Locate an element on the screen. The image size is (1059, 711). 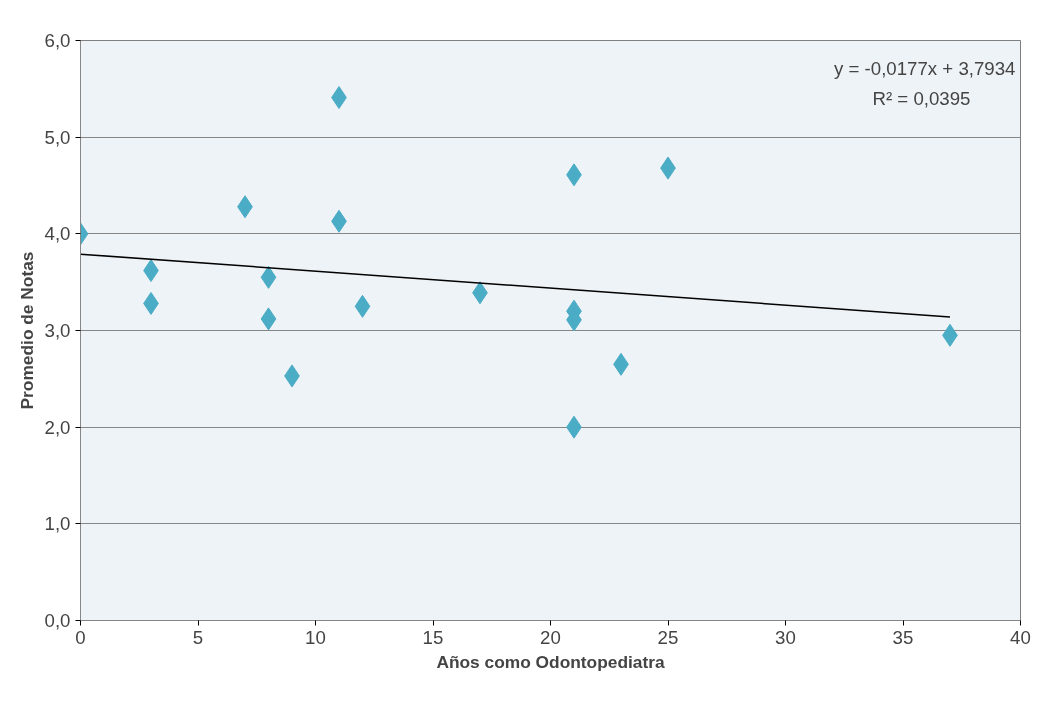
y-tick-label: 2,0 is located at coordinates (57, 427).